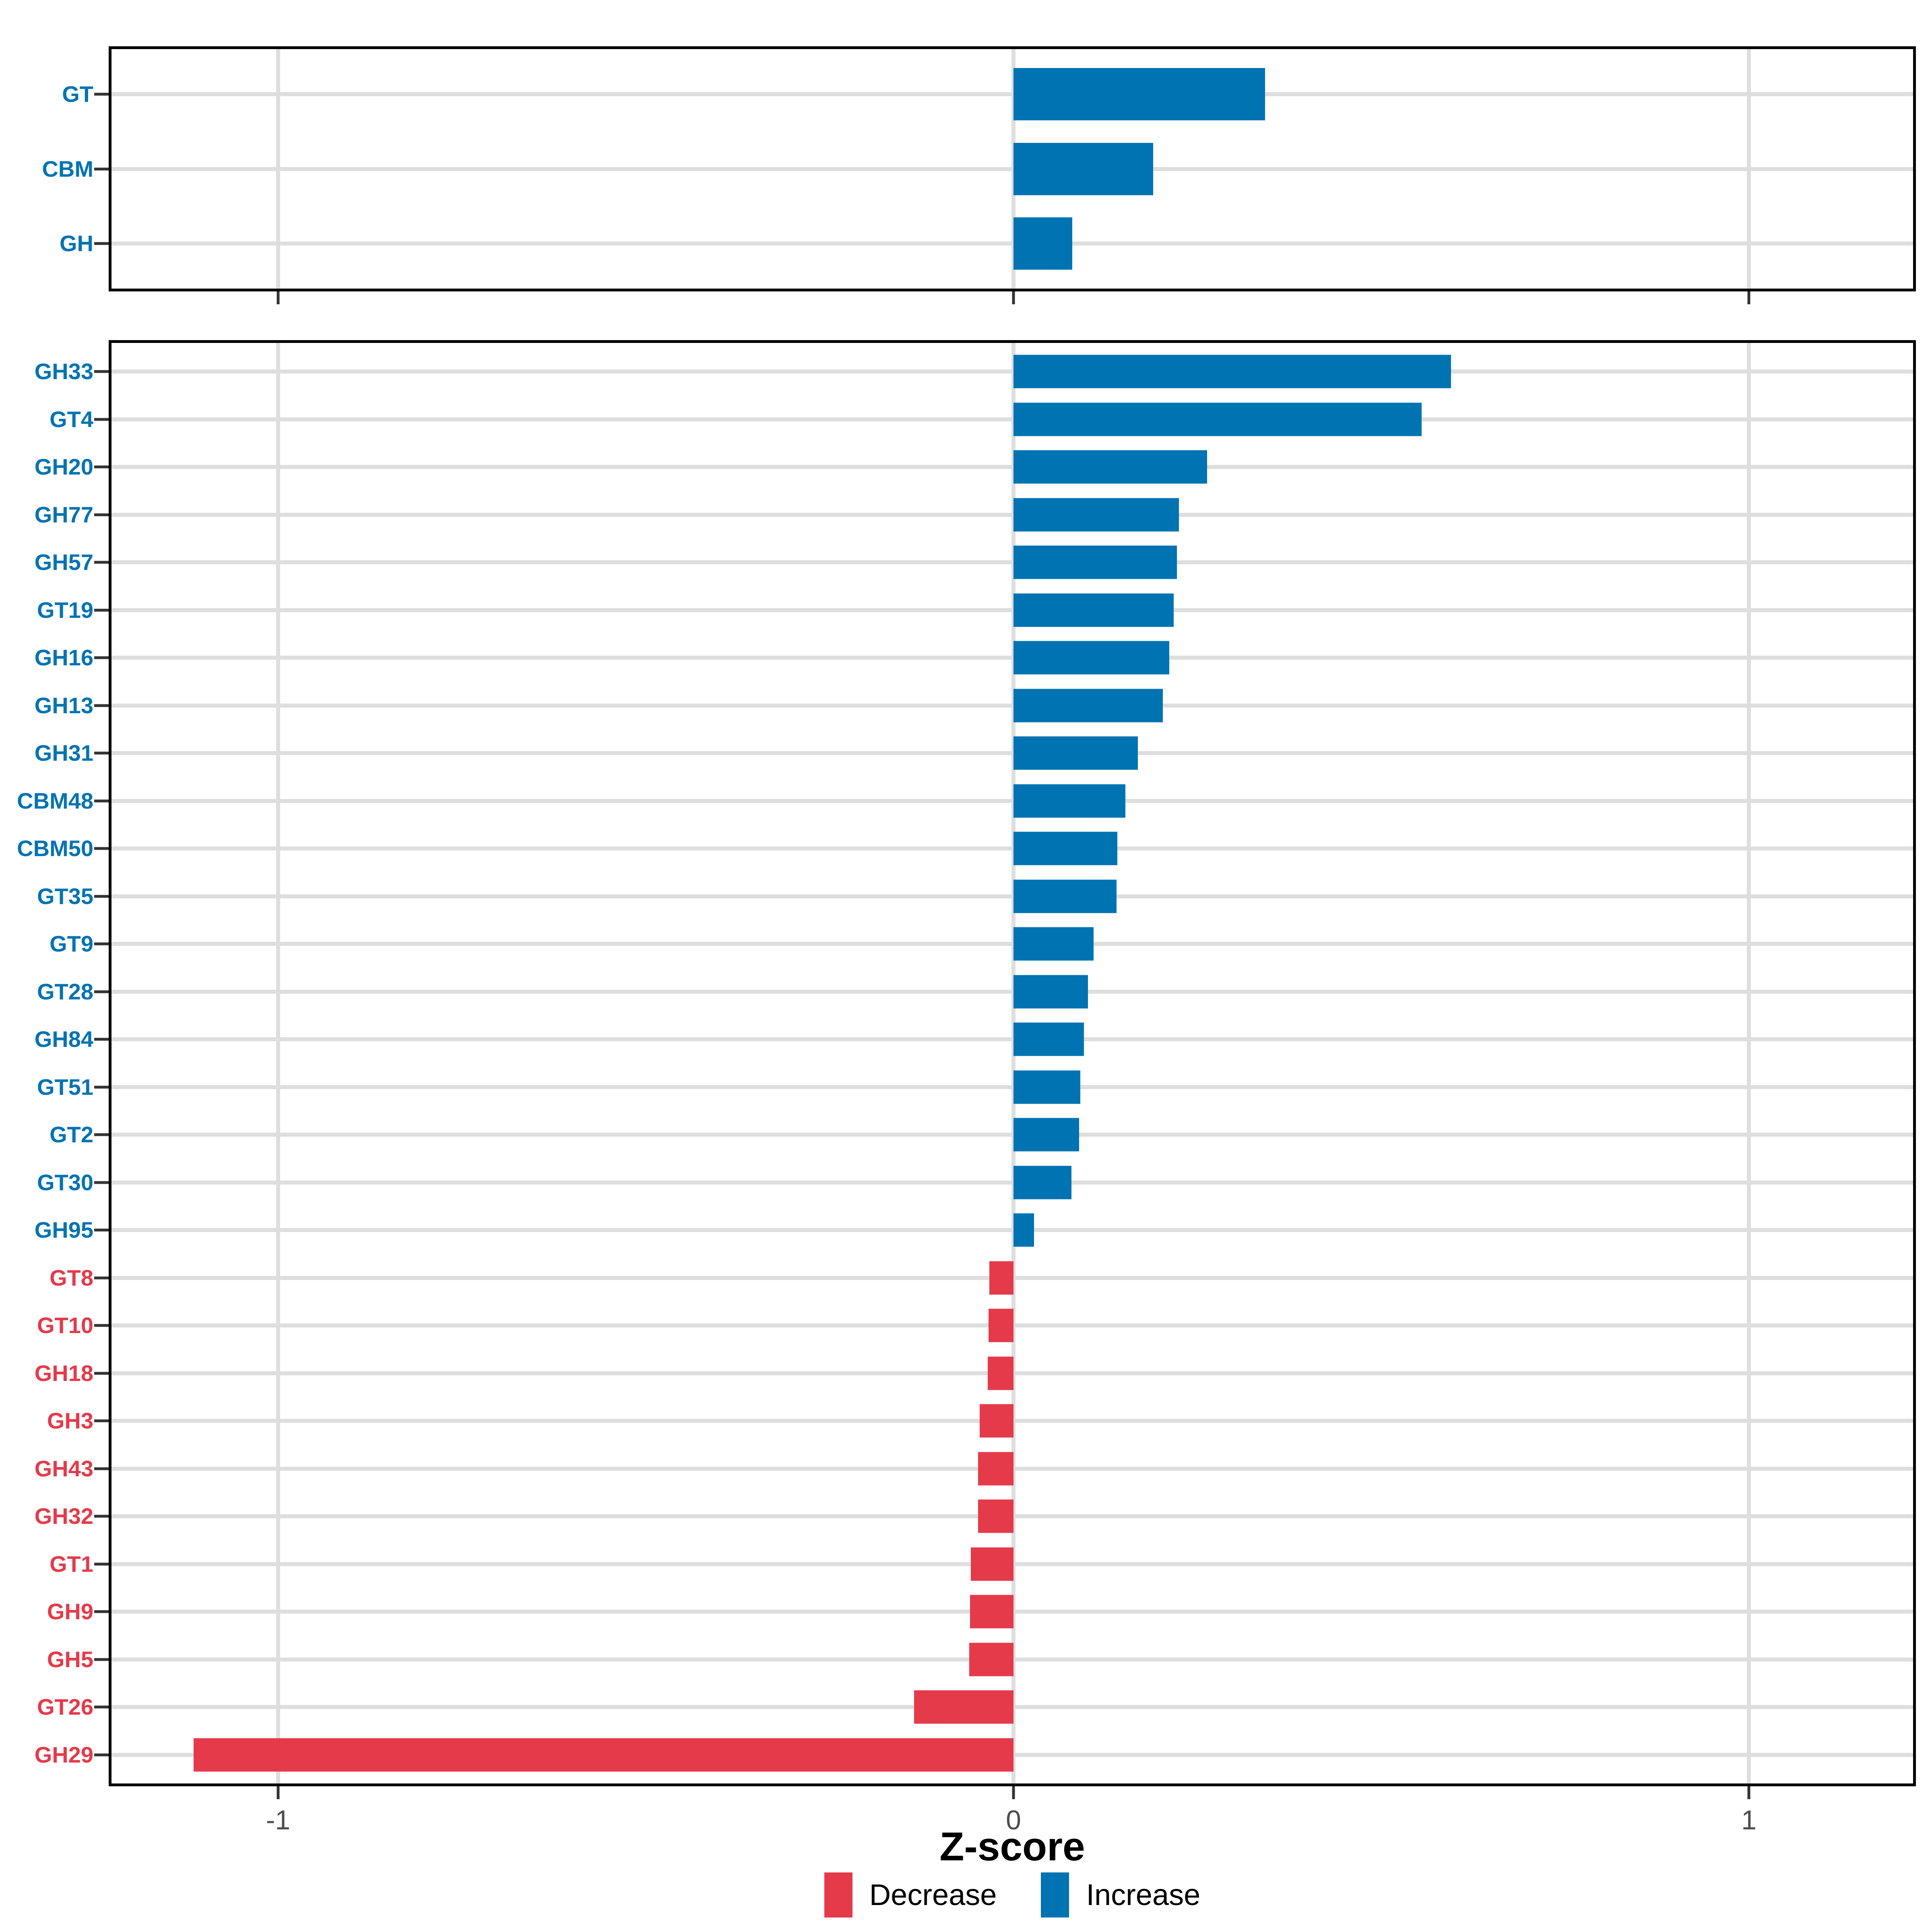 Image resolution: width=1932 pixels, height=1932 pixels. I want to click on y-tick-GH3, so click(101, 1420).